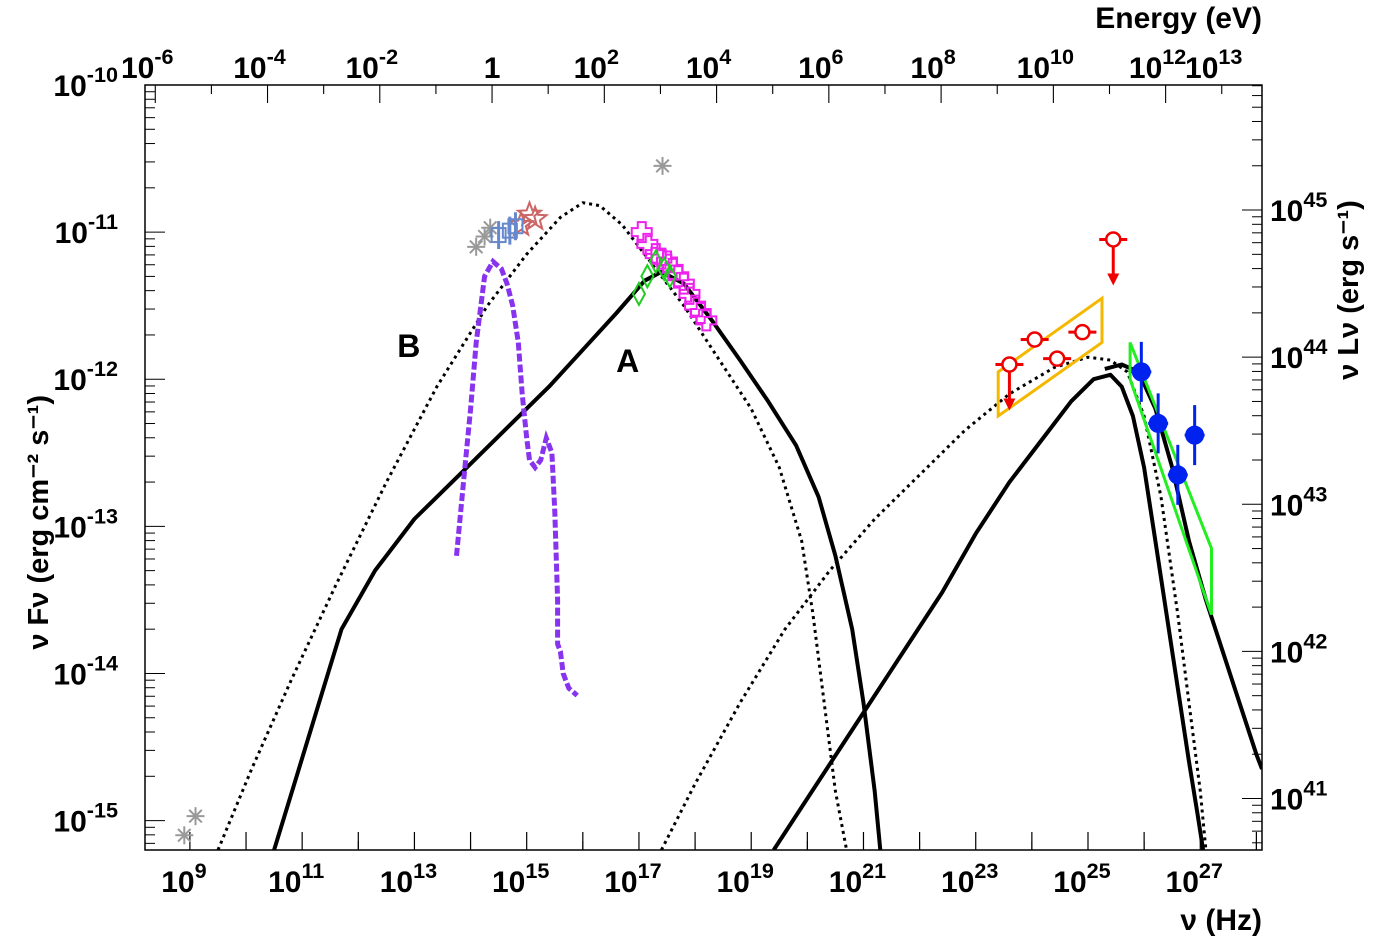 The width and height of the screenshot is (1394, 942). Describe the element at coordinates (147, 64) in the screenshot. I see `top-tick-label: 10⁻⁶` at that location.